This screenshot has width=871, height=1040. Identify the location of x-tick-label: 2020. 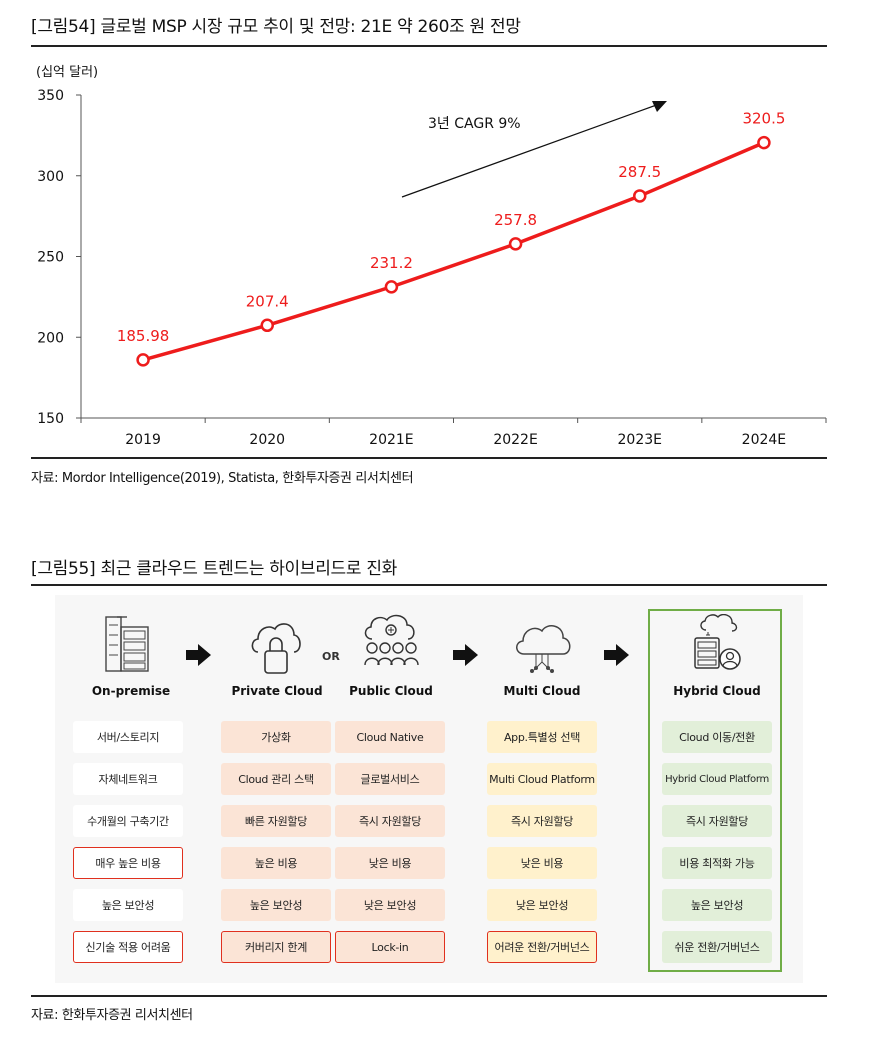
(267, 440).